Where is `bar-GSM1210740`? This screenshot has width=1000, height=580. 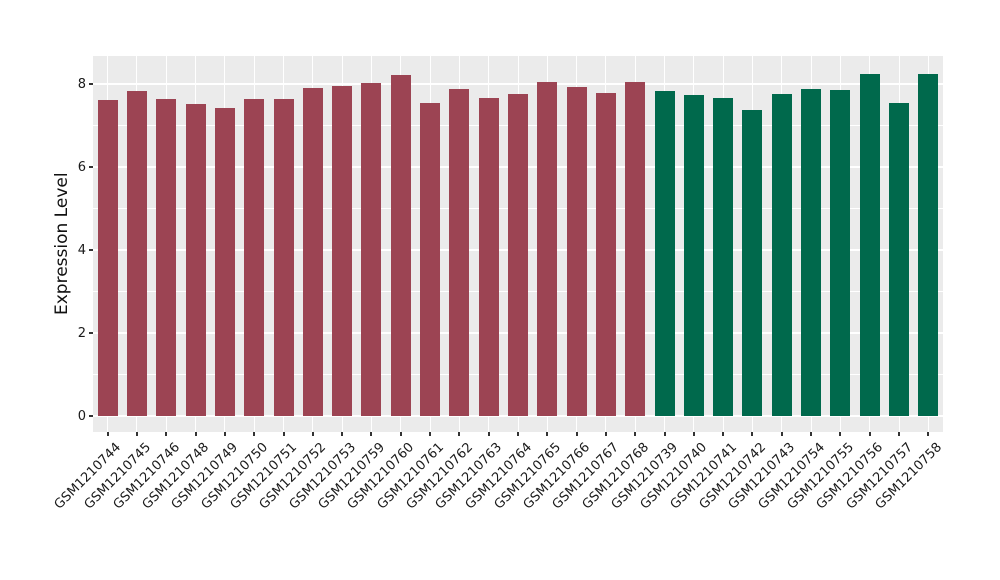 bar-GSM1210740 is located at coordinates (693, 255).